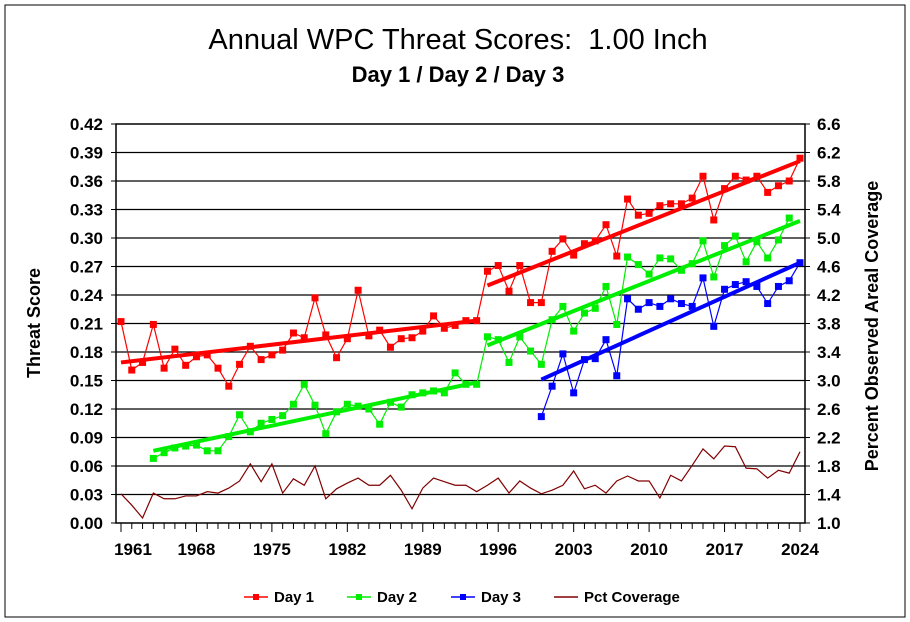  I want to click on x-tick-label: 1989, so click(423, 549).